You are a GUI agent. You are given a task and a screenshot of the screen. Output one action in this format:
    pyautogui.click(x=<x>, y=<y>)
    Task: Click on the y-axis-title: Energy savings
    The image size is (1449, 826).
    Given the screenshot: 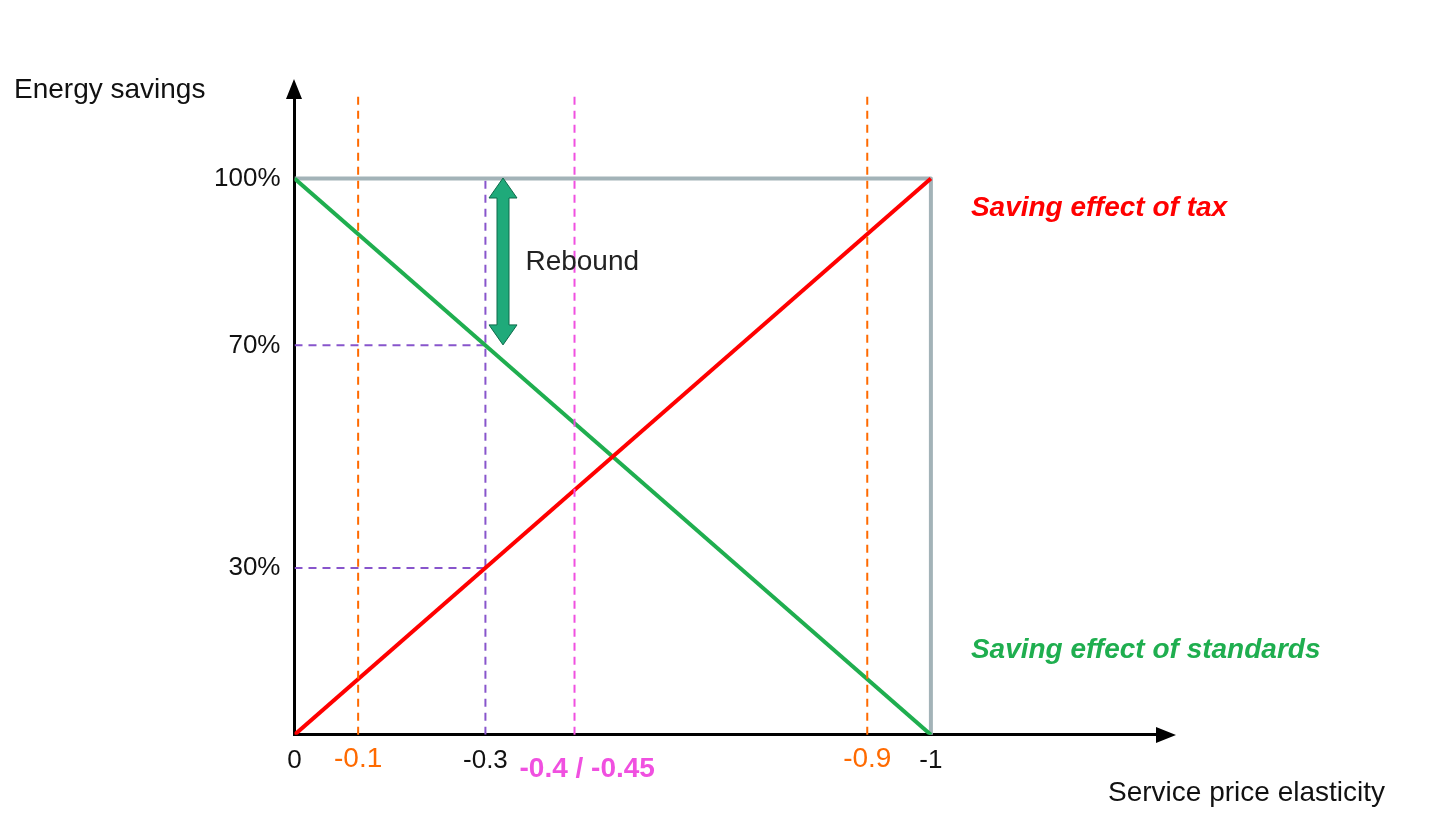 What is the action you would take?
    pyautogui.click(x=110, y=88)
    